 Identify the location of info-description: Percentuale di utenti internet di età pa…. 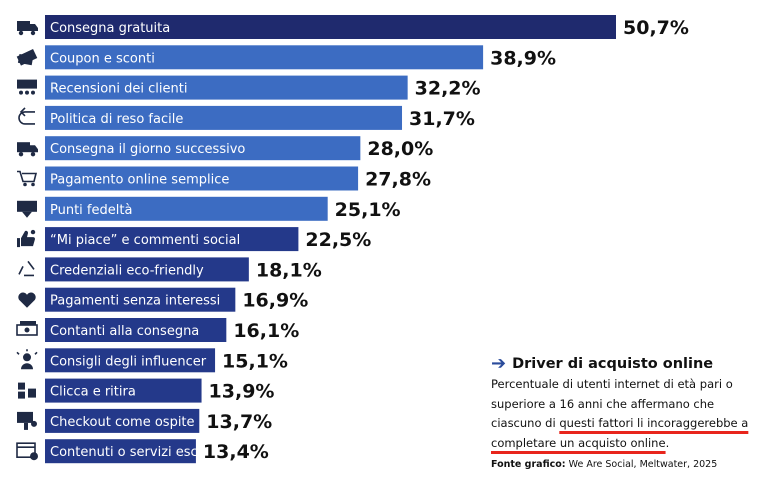
(621, 414).